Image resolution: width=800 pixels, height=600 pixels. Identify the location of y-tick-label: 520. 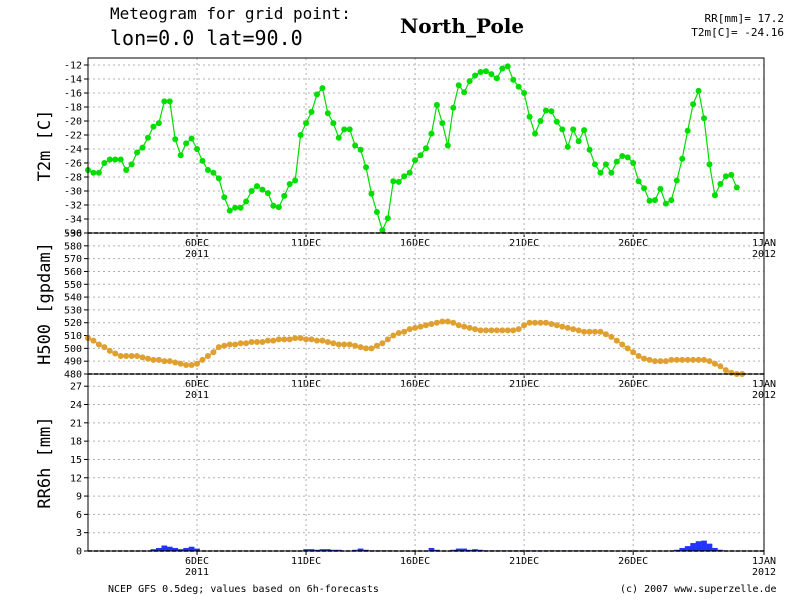
(73, 323).